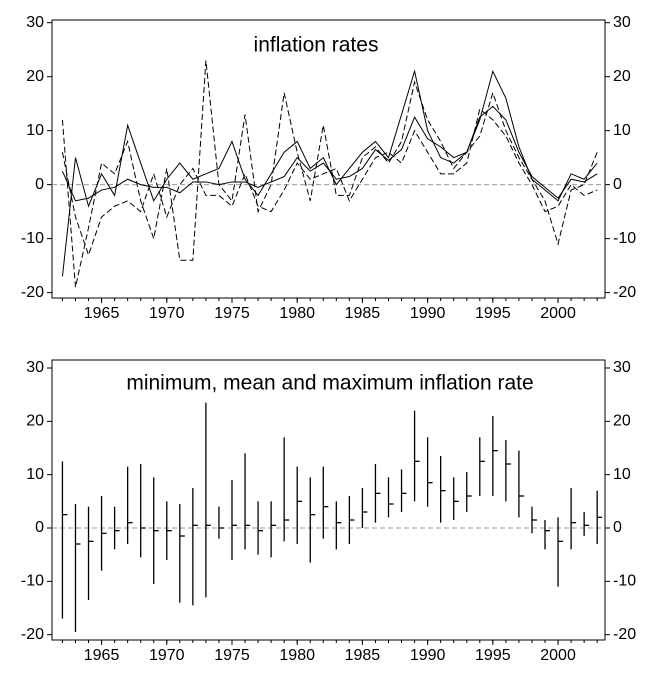 This screenshot has width=653, height=676. What do you see at coordinates (329, 153) in the screenshot?
I see `series-line` at bounding box center [329, 153].